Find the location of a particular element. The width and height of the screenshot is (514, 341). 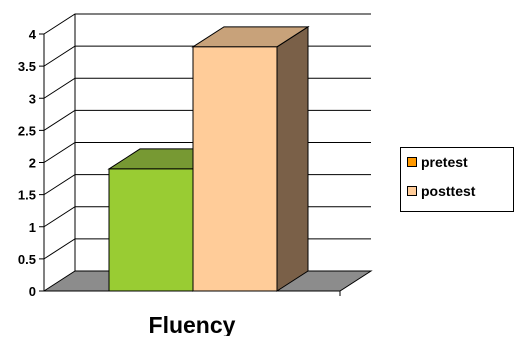

legend-swatch-posttest is located at coordinates (412, 191).